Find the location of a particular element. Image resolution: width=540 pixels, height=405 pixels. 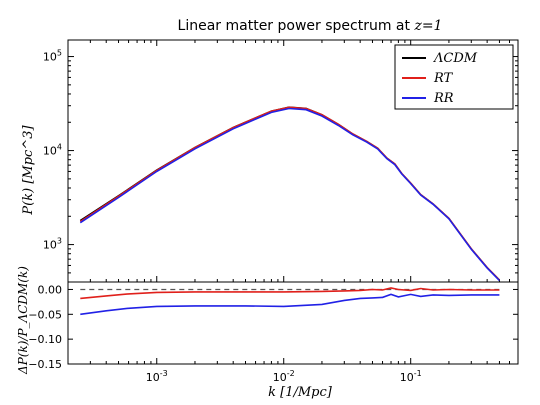

y-axis-label-top: P(k) [Mpc^3] is located at coordinates (28, 170).